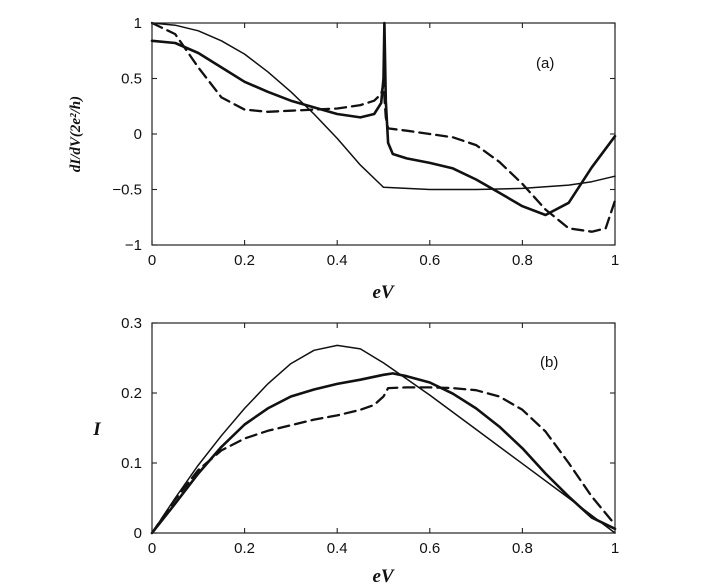  Describe the element at coordinates (138, 134) in the screenshot. I see `panel-a-y-tick-label: 0` at that location.